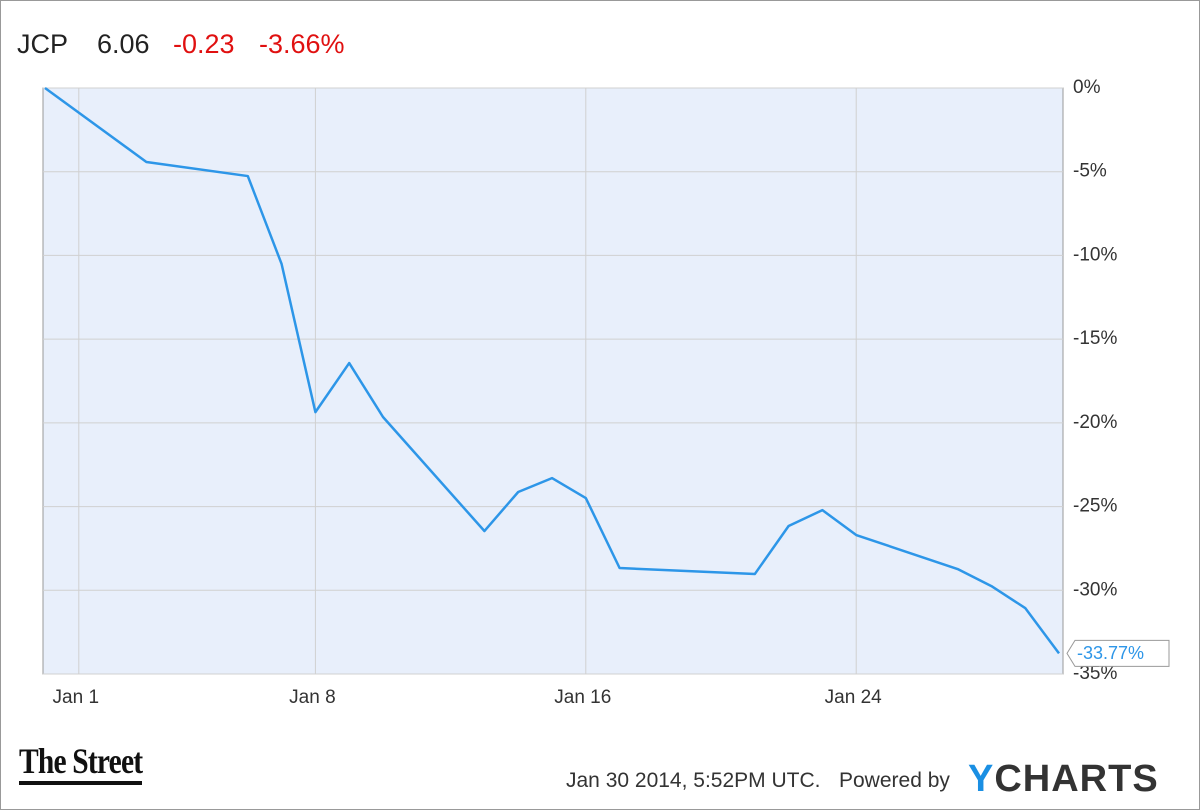  What do you see at coordinates (693, 780) in the screenshot?
I see `timestamp: Jan 30 2014, 5:52PM UTC.` at bounding box center [693, 780].